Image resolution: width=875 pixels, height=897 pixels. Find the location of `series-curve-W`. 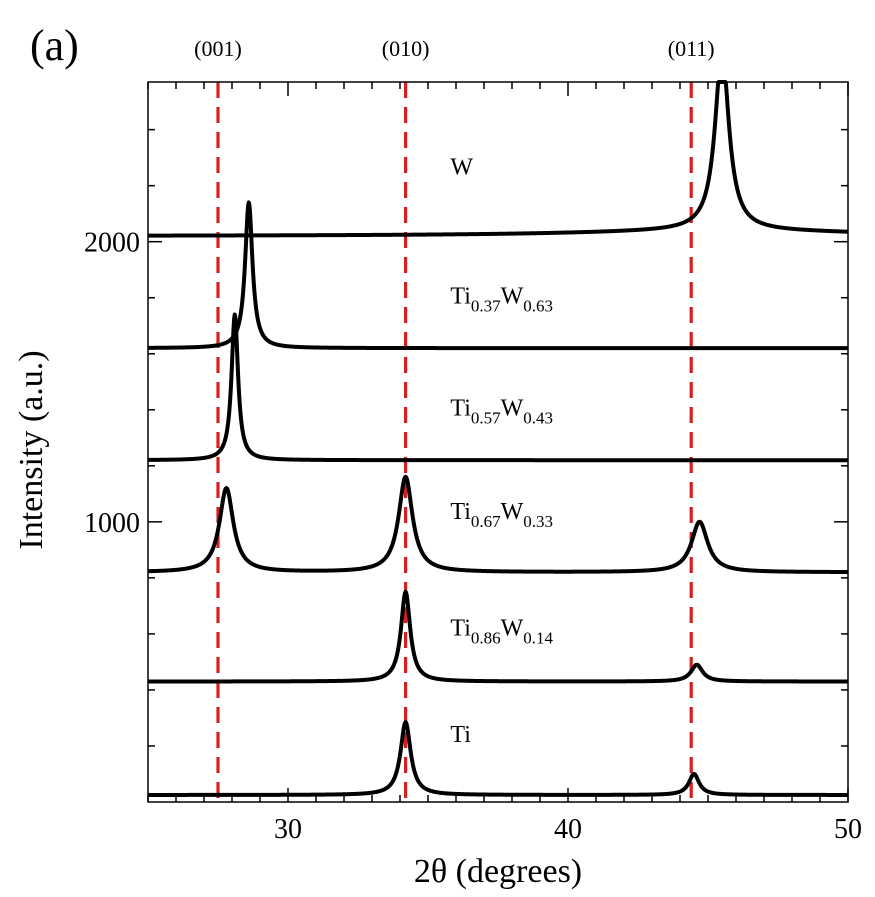

series-curve-W is located at coordinates (498, 159).